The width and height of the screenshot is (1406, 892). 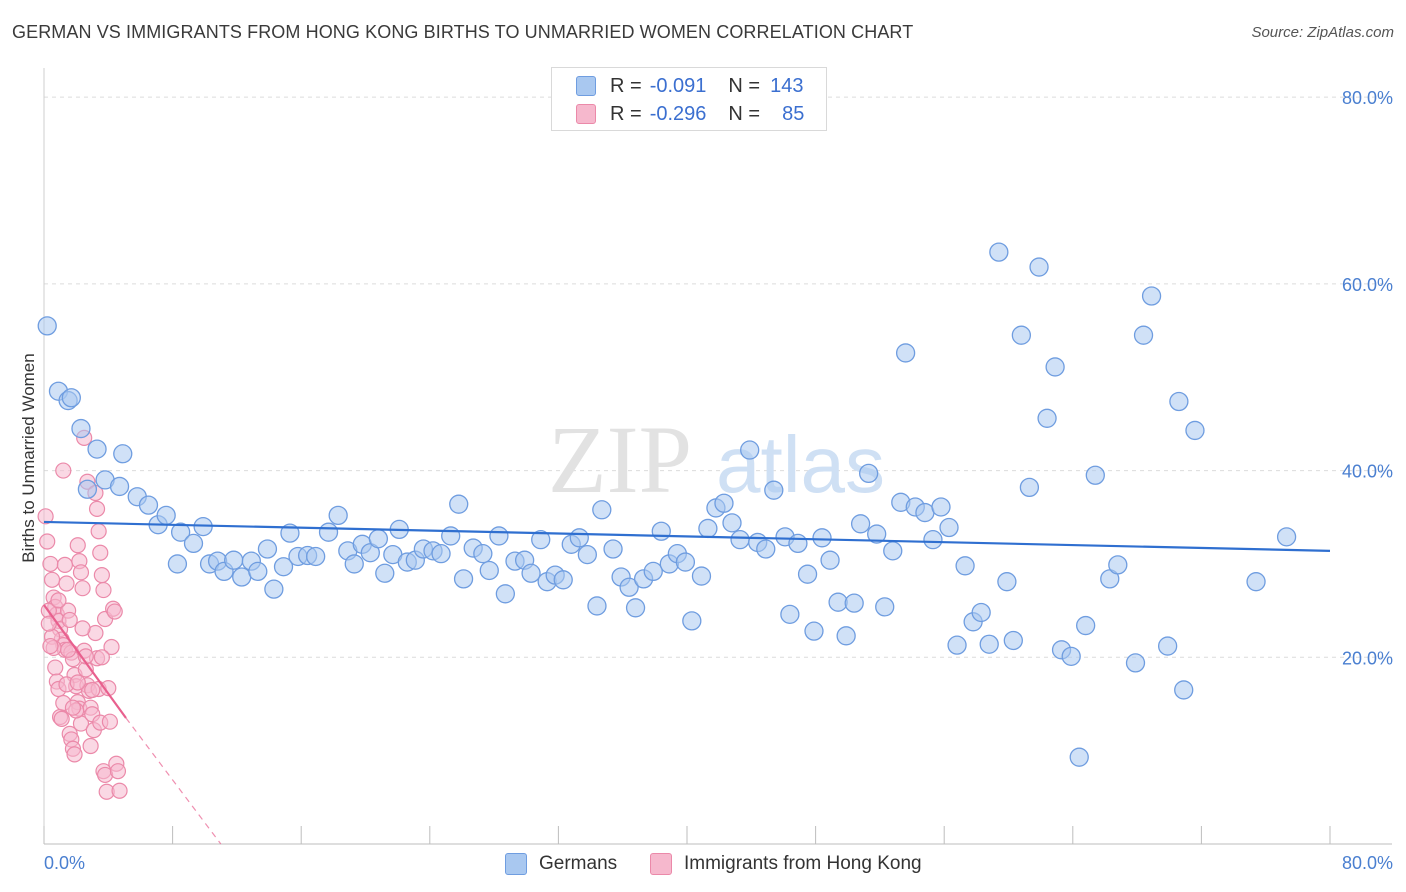 I want to click on watermark: ZIP atlas, so click(x=716, y=459).